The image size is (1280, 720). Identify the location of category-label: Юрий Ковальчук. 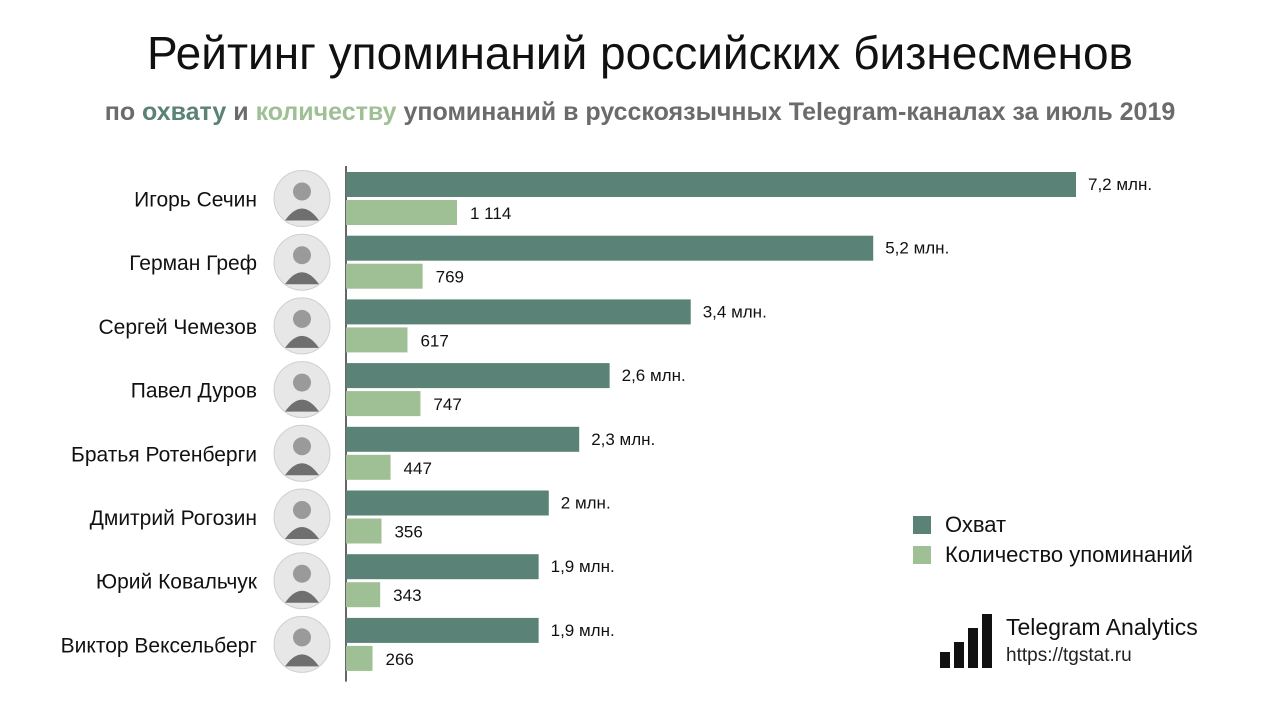
(177, 582).